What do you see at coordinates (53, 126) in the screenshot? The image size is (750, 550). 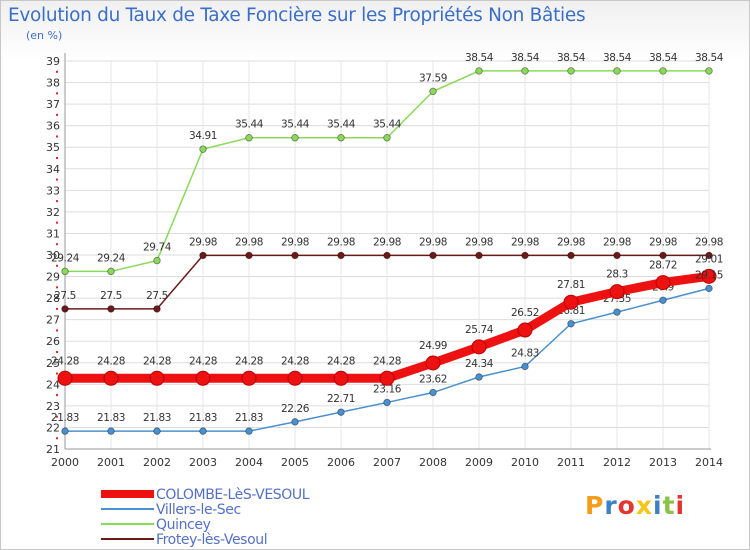 I see `y-tick-label: 36` at bounding box center [53, 126].